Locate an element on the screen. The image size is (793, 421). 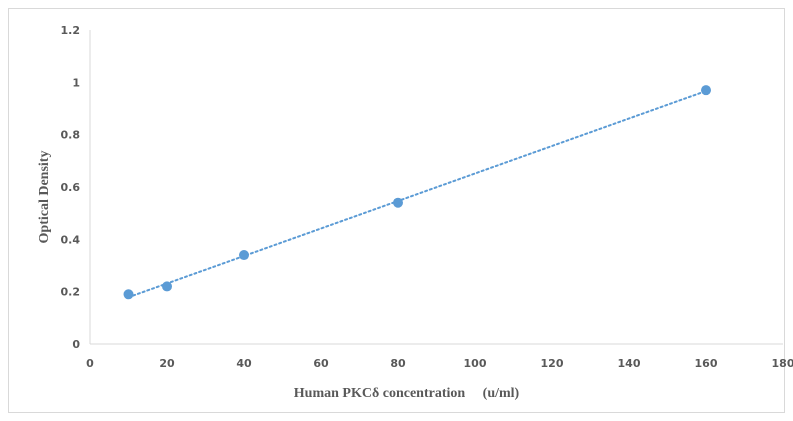
x-tick-label: 0 is located at coordinates (90, 363).